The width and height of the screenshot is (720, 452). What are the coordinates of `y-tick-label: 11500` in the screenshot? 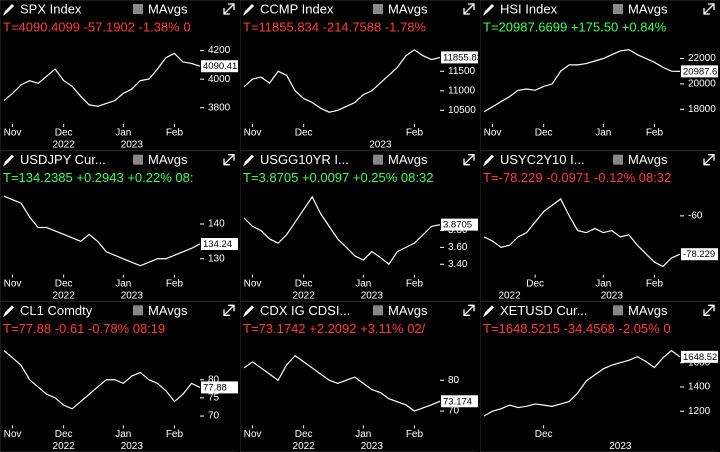 It's located at (462, 71).